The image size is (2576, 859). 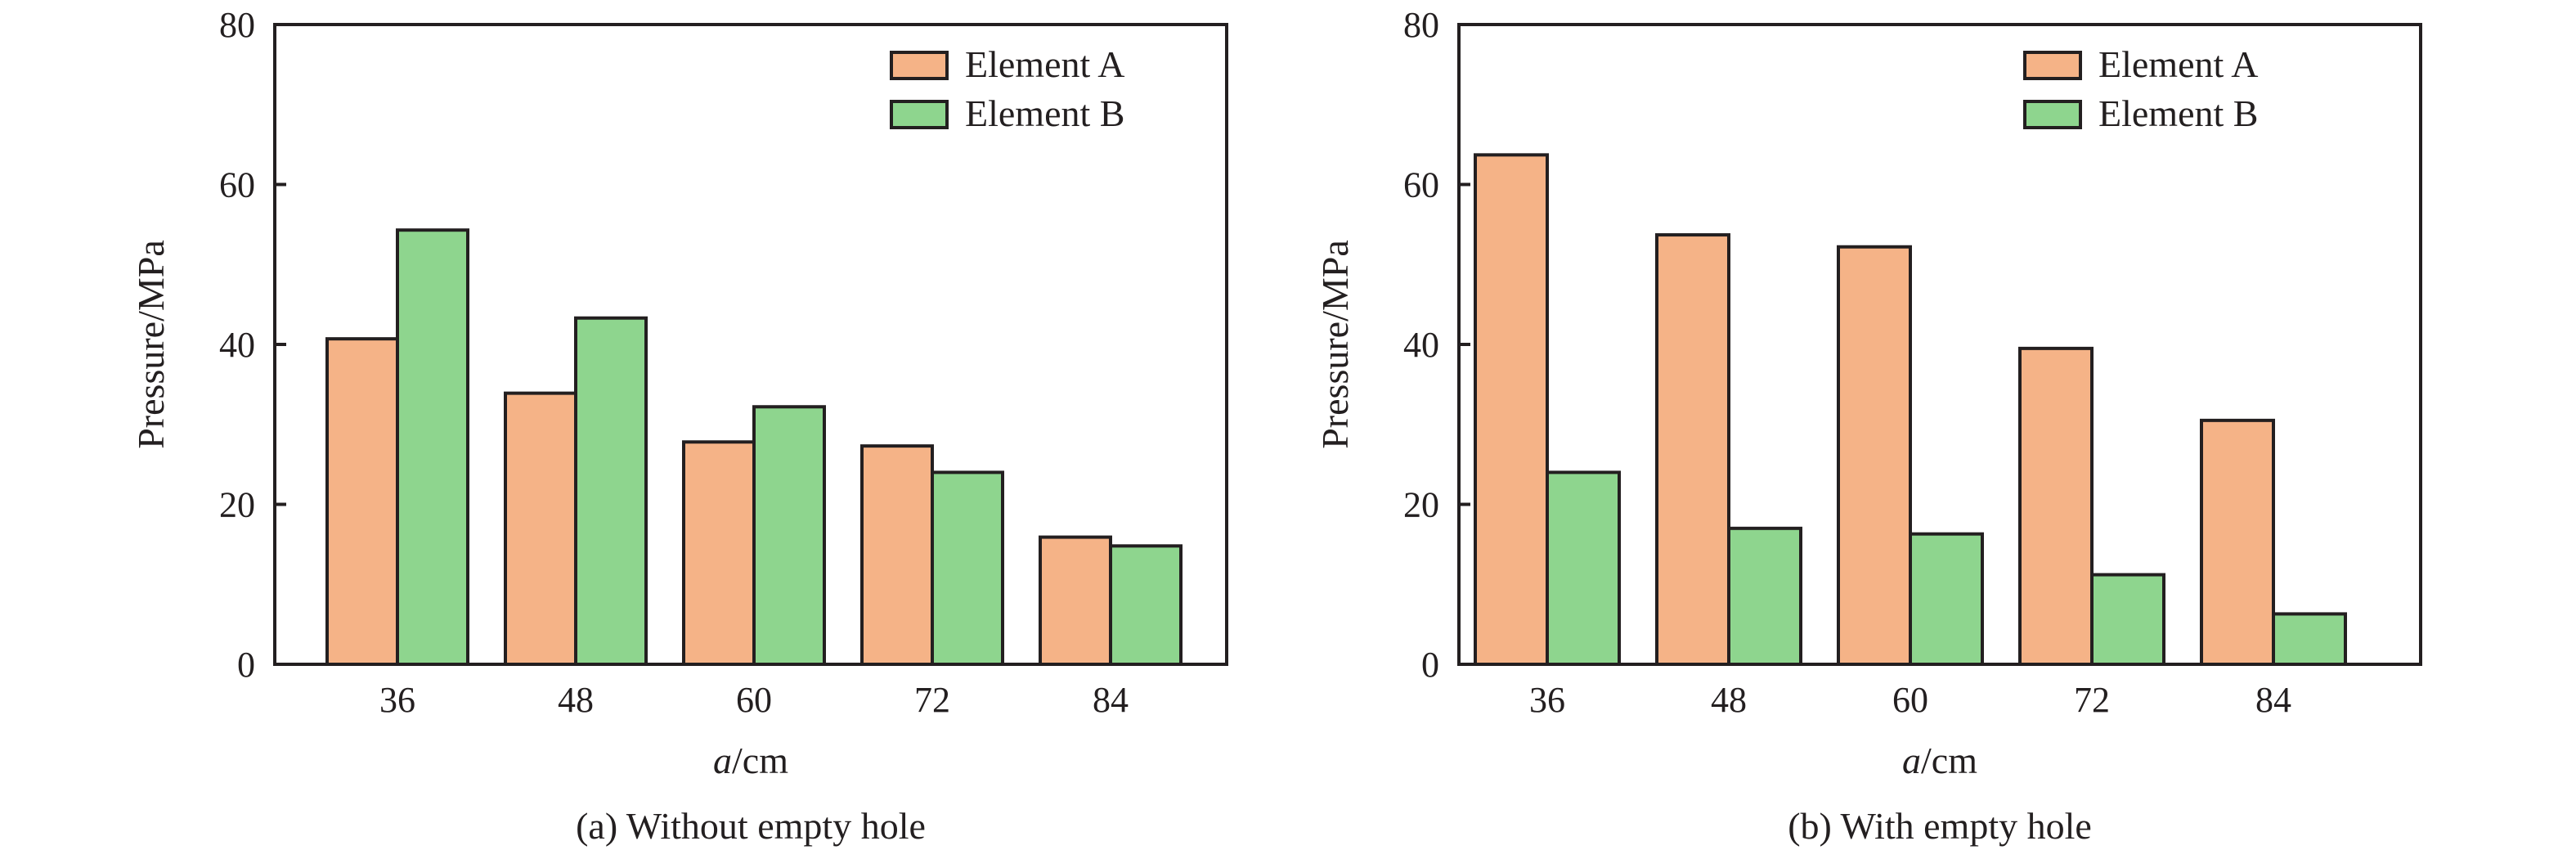 I want to click on panel-caption: (b) With empty hole, so click(x=1940, y=826).